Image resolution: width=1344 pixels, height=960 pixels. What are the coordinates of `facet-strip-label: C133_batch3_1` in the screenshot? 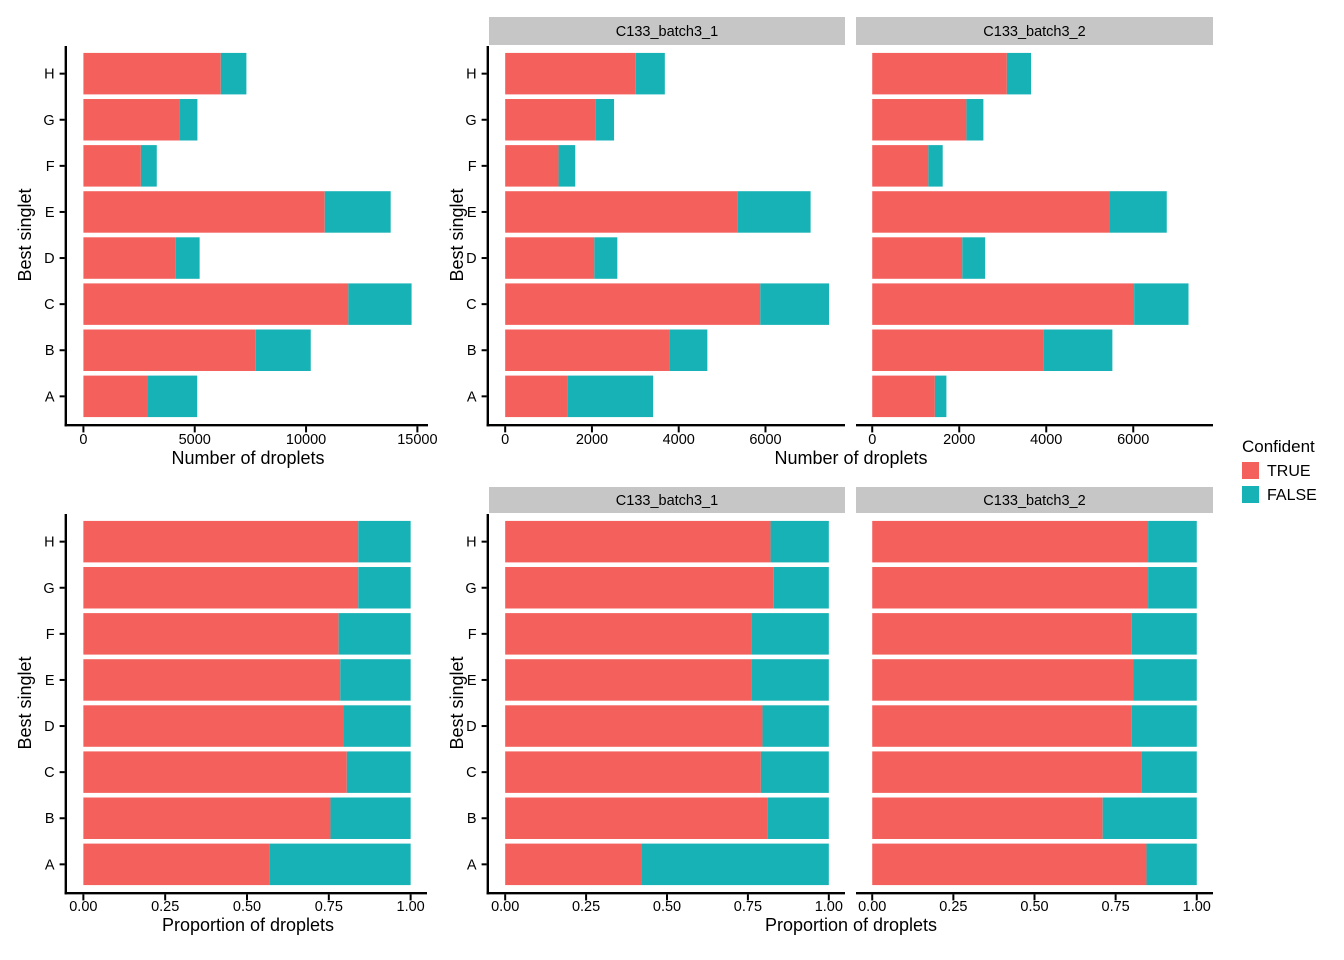 It's located at (667, 501).